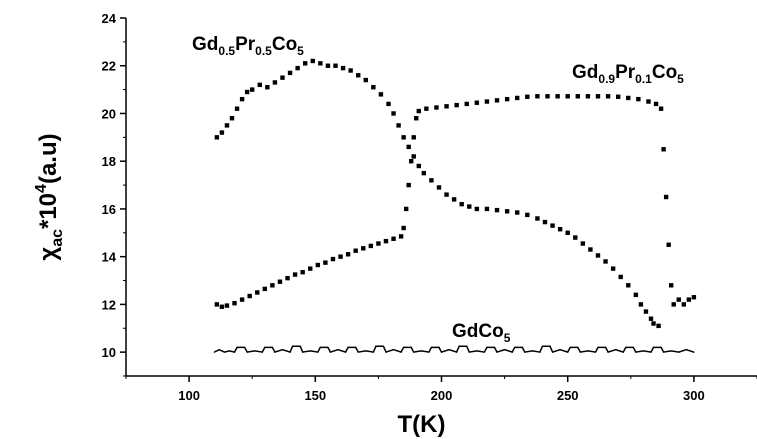 This screenshot has height=439, width=757. What do you see at coordinates (442, 395) in the screenshot?
I see `x-tick-label: 200` at bounding box center [442, 395].